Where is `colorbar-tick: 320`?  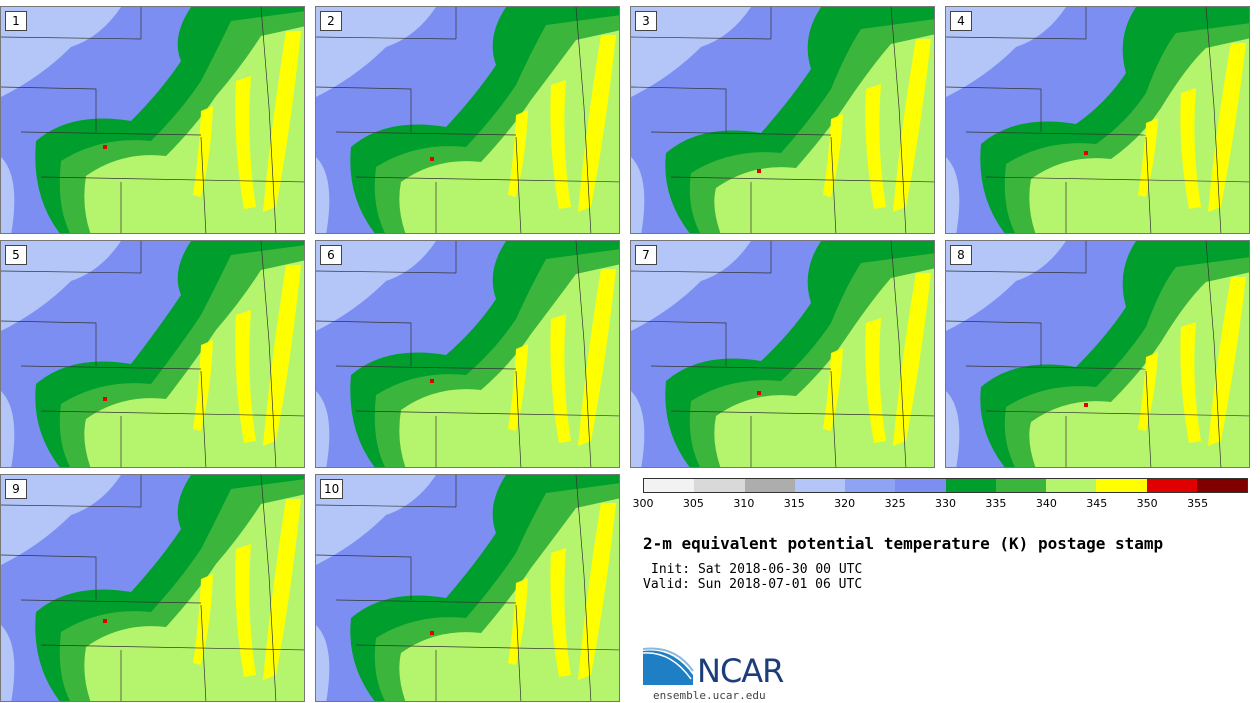
colorbar-tick: 320 is located at coordinates (845, 503).